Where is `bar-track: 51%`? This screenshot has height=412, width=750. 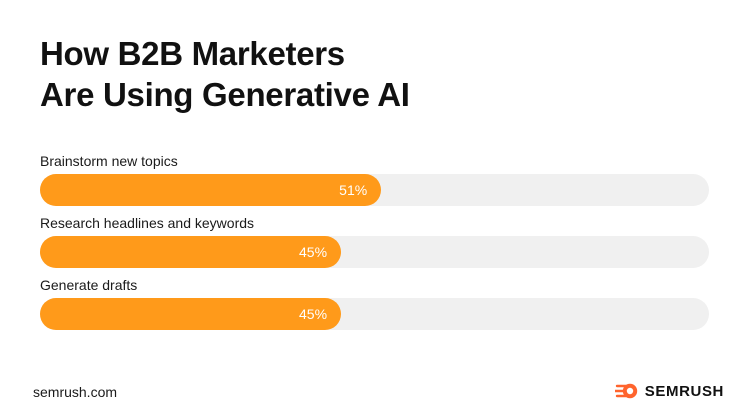 bar-track: 51% is located at coordinates (374, 190).